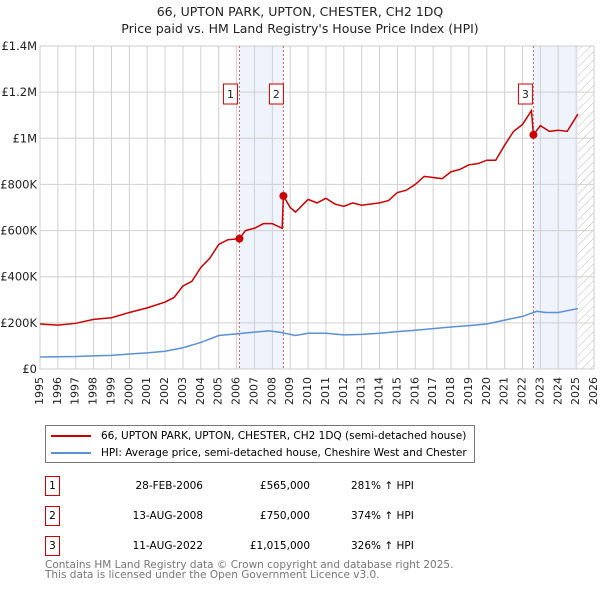 The image size is (600, 590). Describe the element at coordinates (593, 391) in the screenshot. I see `x-tick-label: 2026` at that location.